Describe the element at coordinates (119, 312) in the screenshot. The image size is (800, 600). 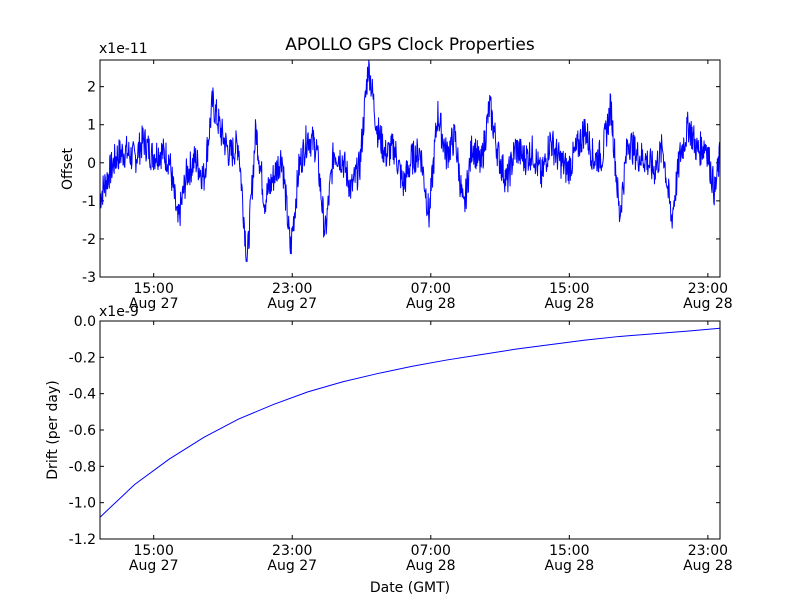
I see `drift-multiplier-label: x1e-9` at that location.